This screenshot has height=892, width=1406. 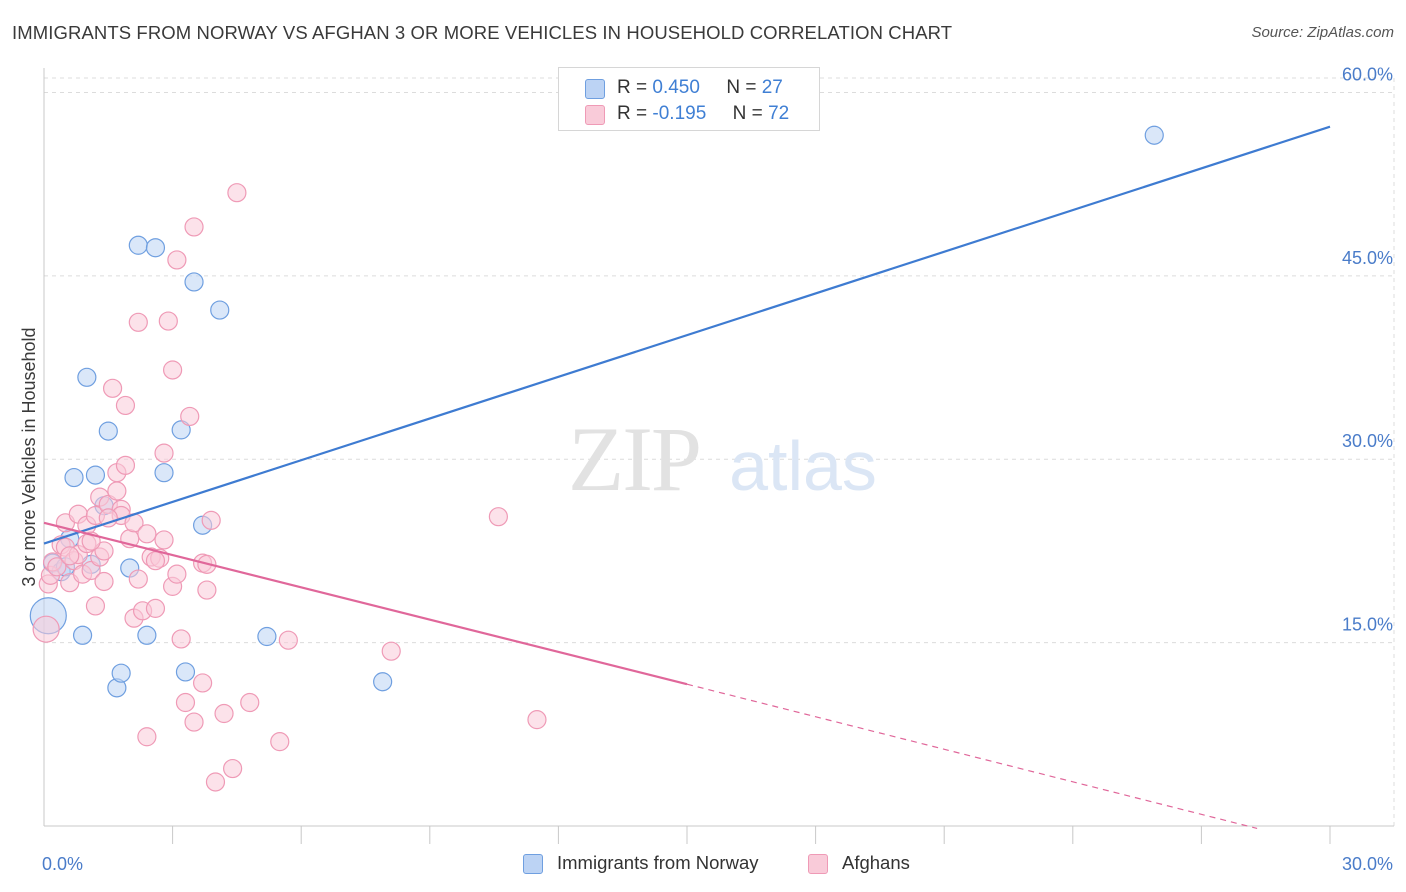 I want to click on y-tick-label-1: 30.0%, so click(x=1367, y=441).